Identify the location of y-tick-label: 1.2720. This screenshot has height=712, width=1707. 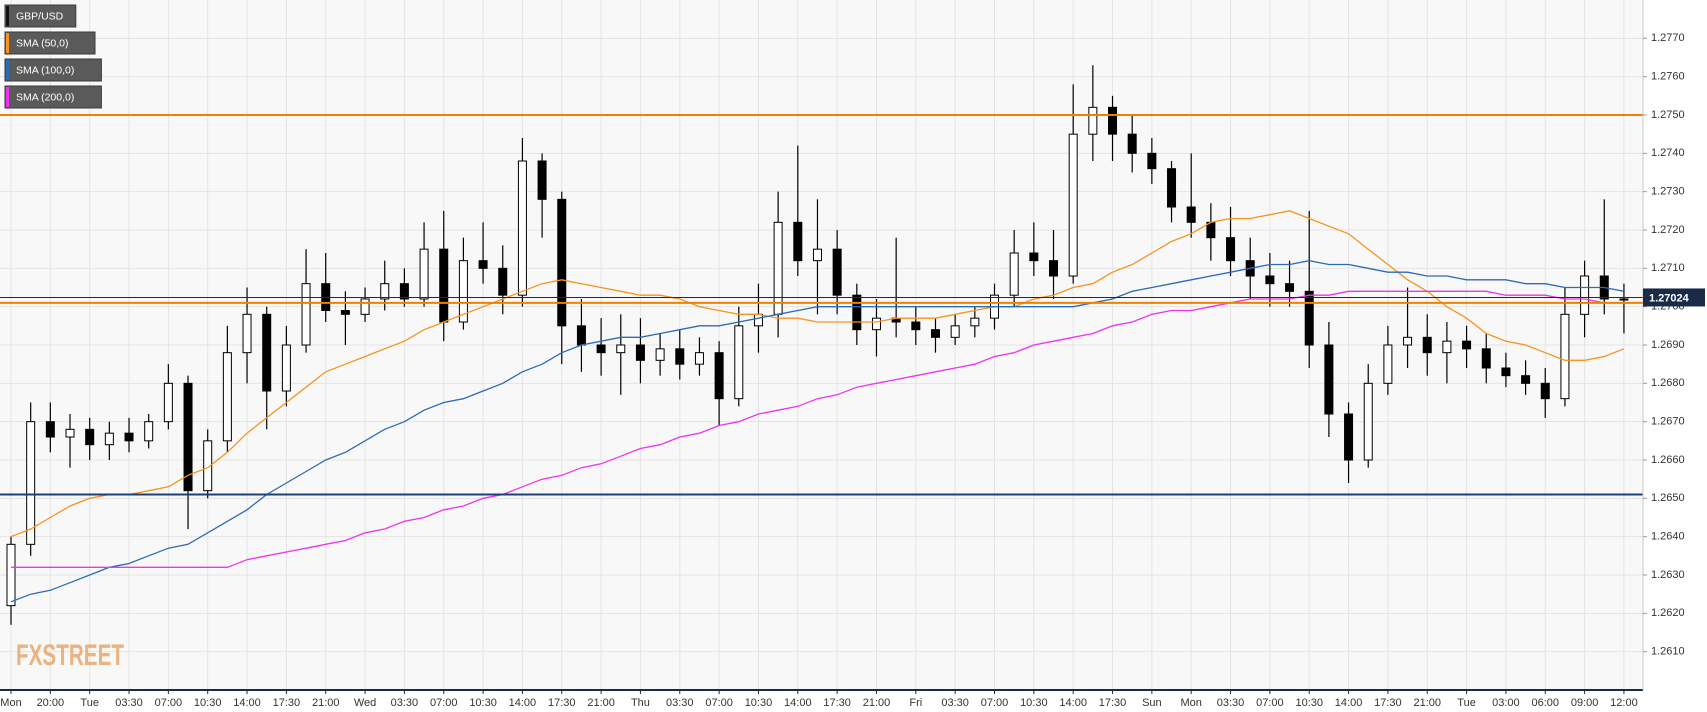
(1668, 230).